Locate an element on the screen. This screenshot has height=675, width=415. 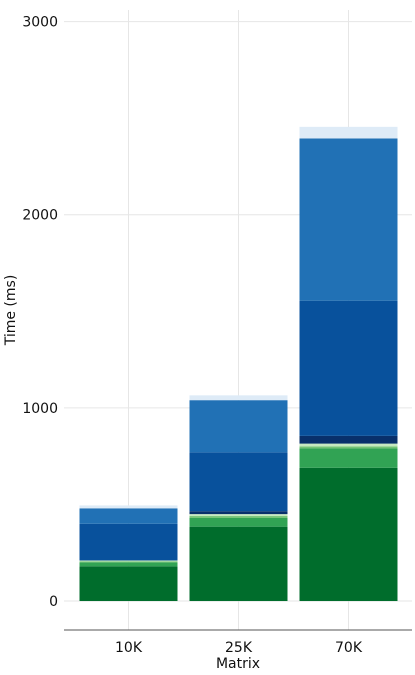
y-axis-title: Time (ms) is located at coordinates (11, 311).